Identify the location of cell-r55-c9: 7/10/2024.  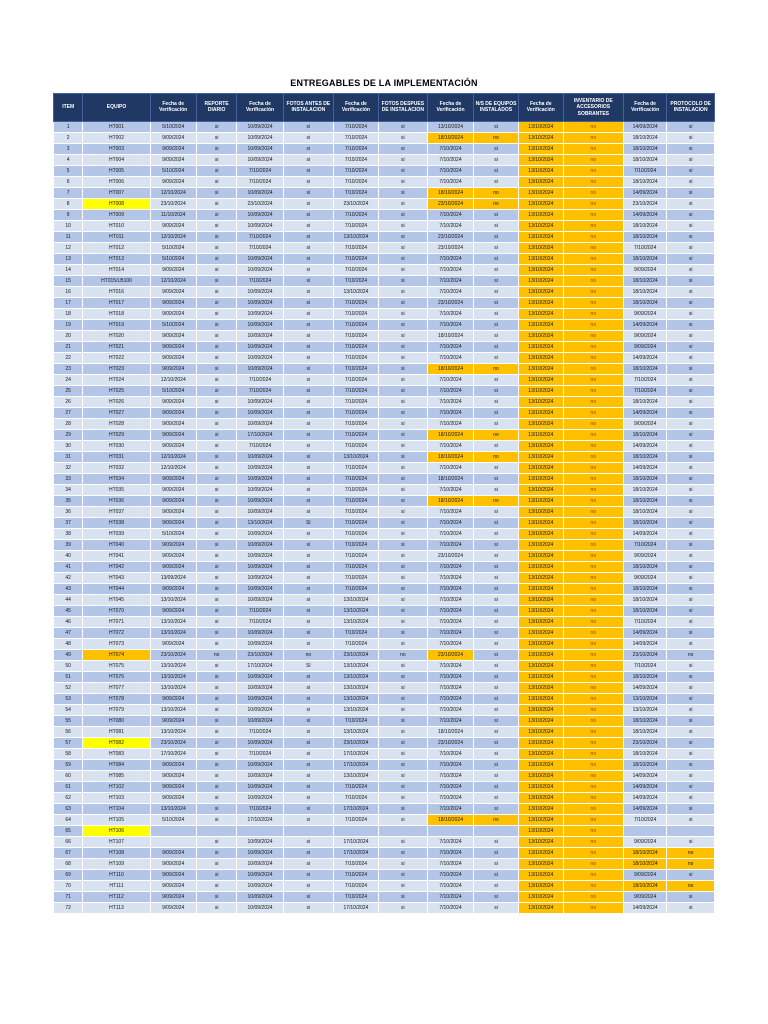
(450, 720).